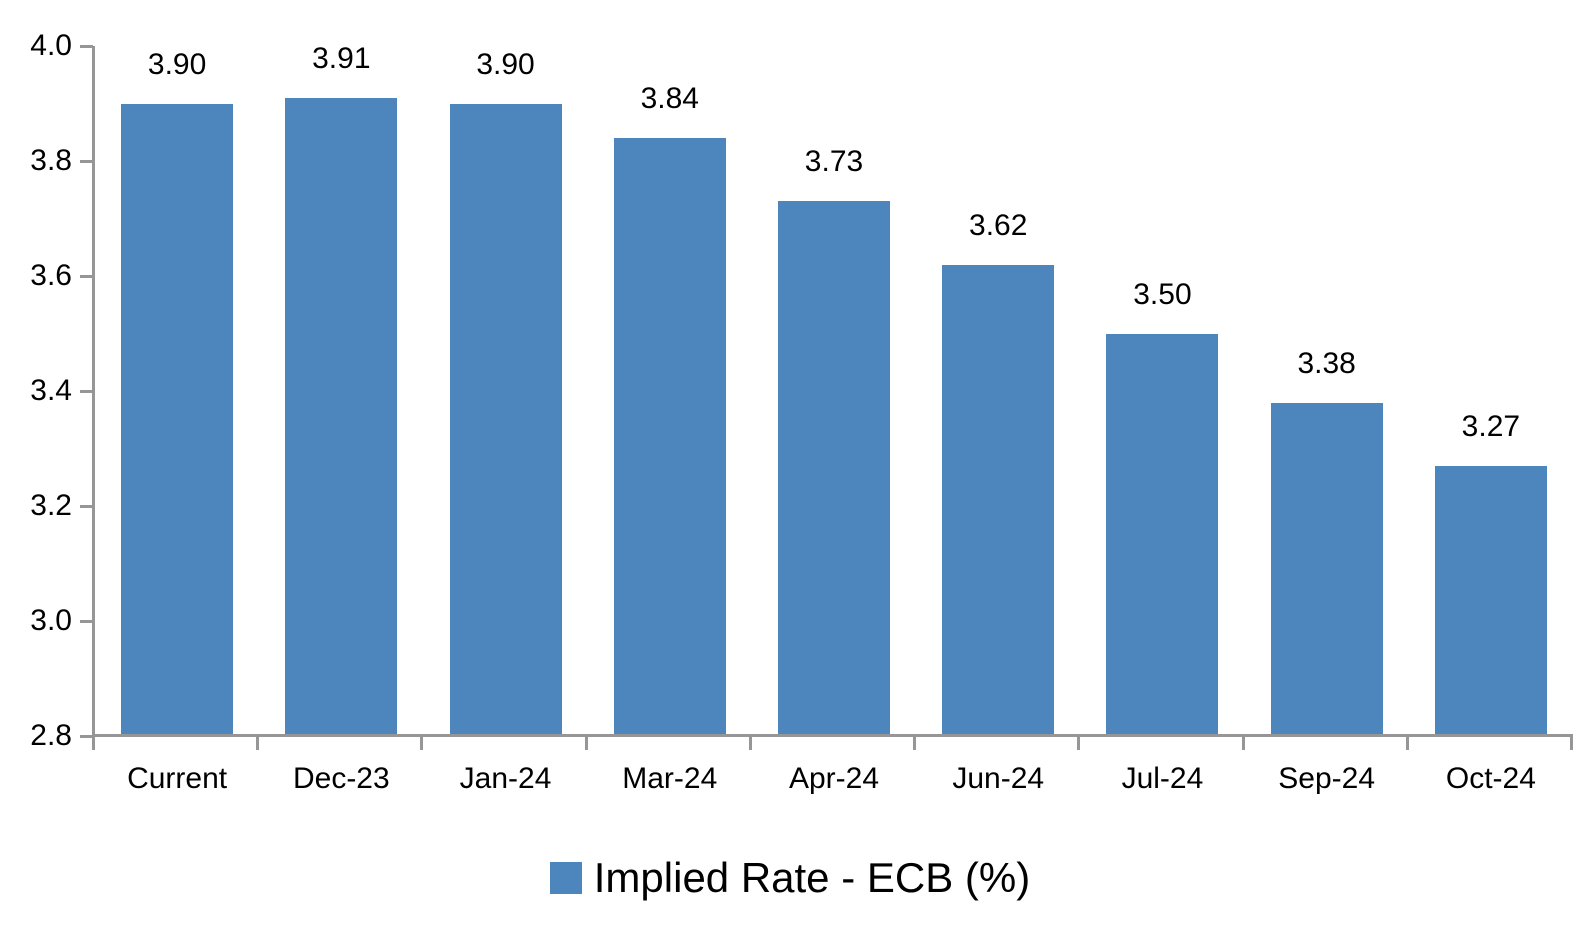 The width and height of the screenshot is (1580, 952). Describe the element at coordinates (51, 390) in the screenshot. I see `y-tick-label: 3.4` at that location.